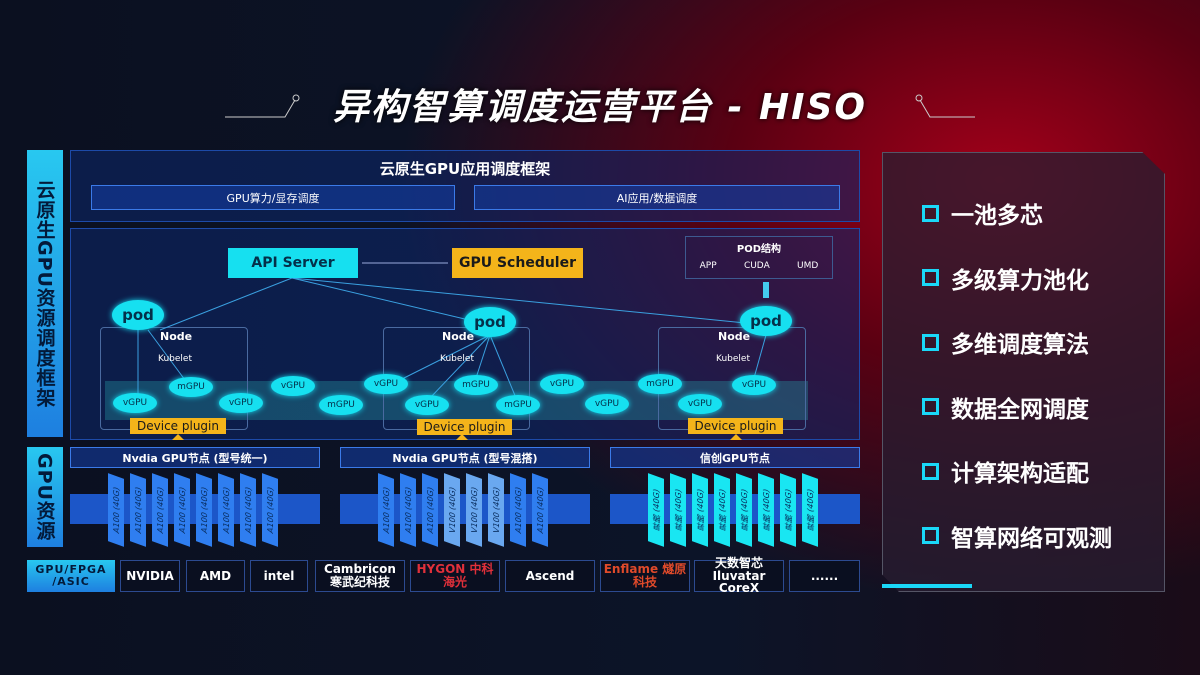 This screenshot has height=675, width=1200. What do you see at coordinates (739, 576) in the screenshot?
I see `vendor-logo: 天数智芯 Iluvatar CoreX` at bounding box center [739, 576].